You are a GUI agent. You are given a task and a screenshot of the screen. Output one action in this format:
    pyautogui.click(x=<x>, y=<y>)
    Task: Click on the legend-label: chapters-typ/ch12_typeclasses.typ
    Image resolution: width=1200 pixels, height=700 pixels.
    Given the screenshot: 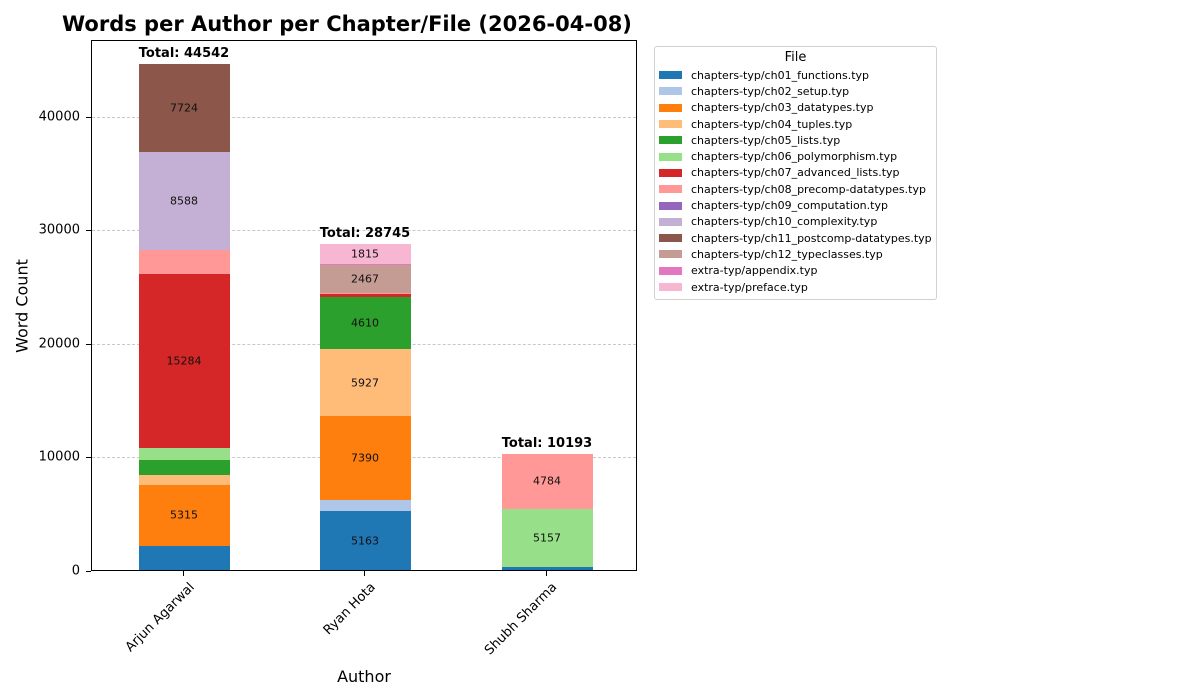 What is the action you would take?
    pyautogui.click(x=787, y=254)
    